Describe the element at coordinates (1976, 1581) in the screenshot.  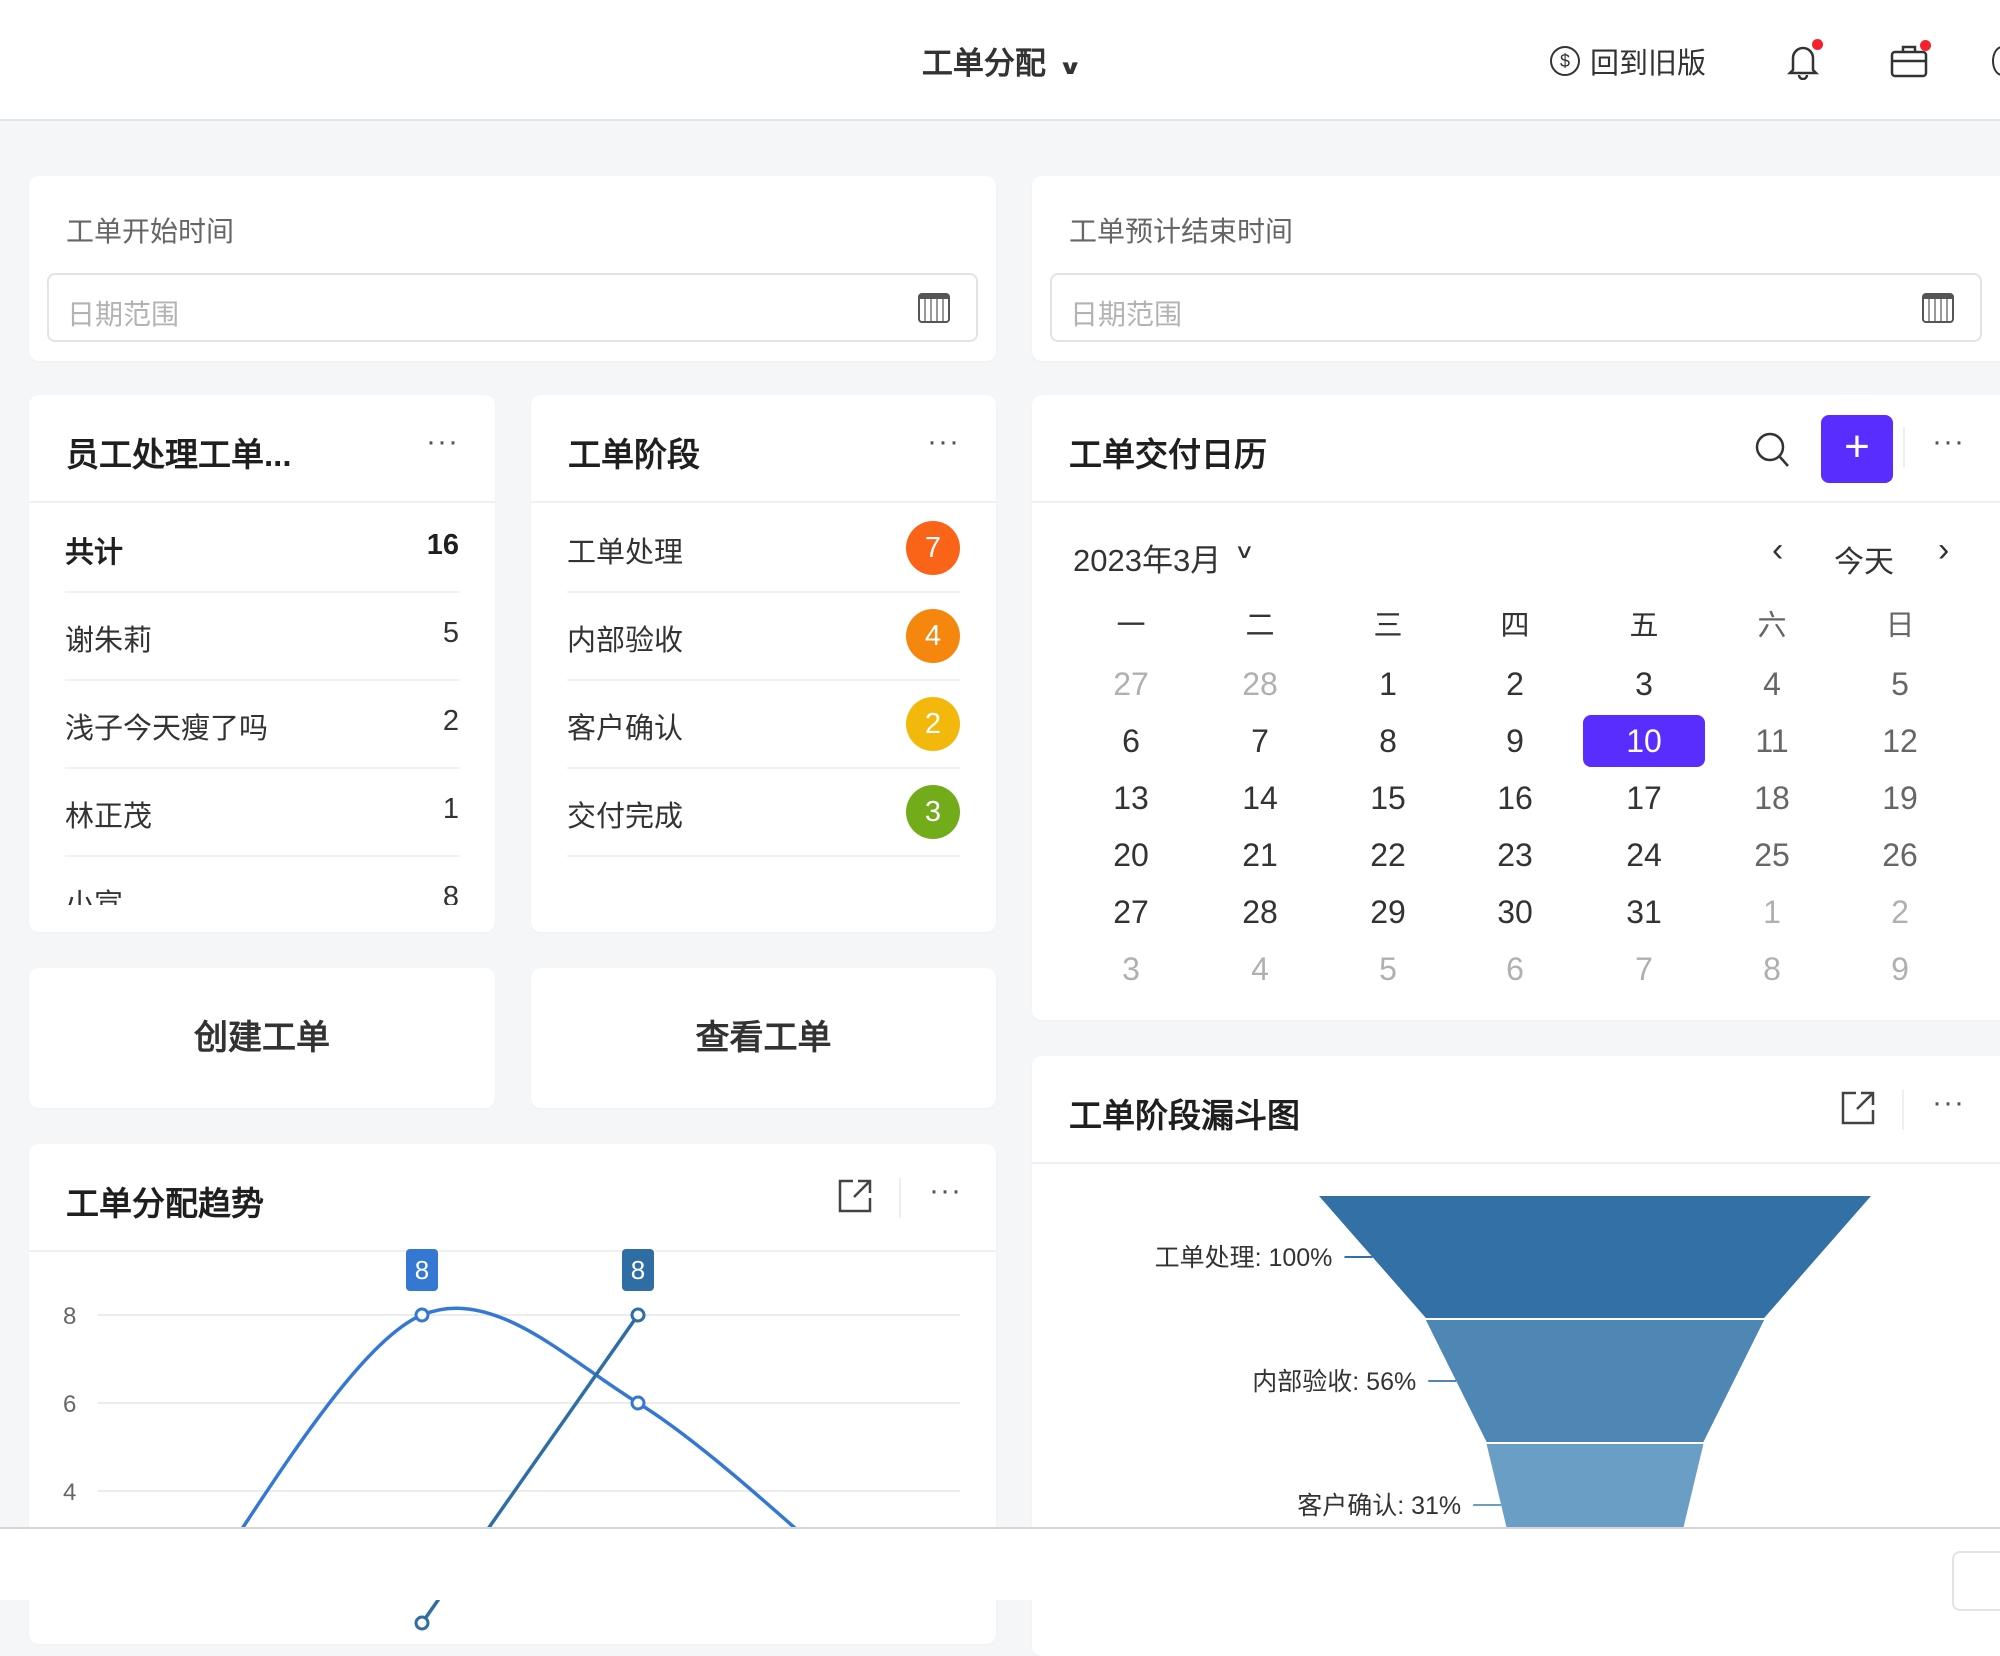
I see `bottom-button` at that location.